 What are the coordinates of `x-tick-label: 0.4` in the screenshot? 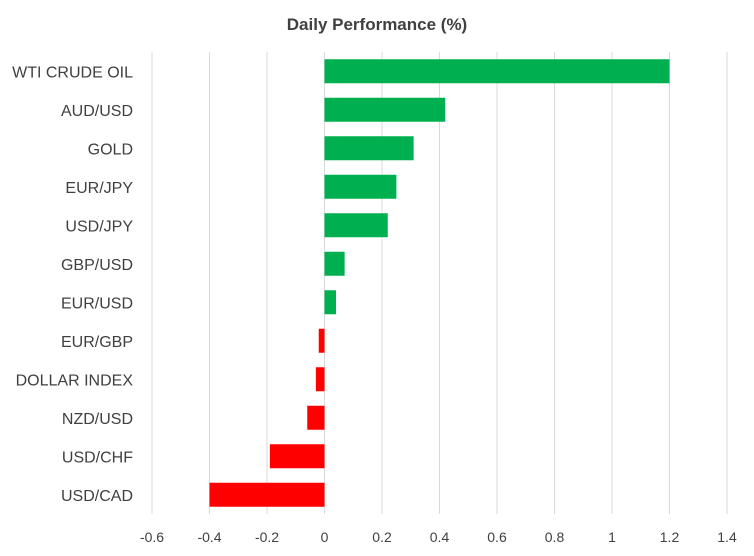 It's located at (440, 537).